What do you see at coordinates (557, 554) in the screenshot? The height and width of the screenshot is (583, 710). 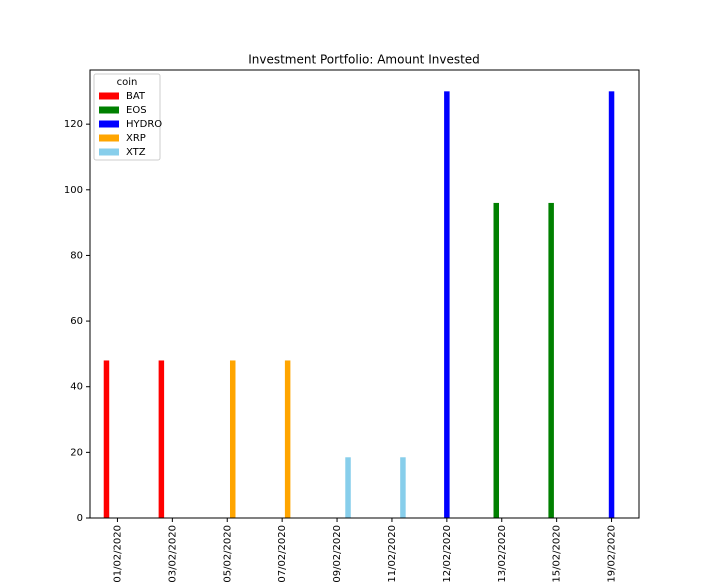 I see `x-tick-label: 15/02/2020` at bounding box center [557, 554].